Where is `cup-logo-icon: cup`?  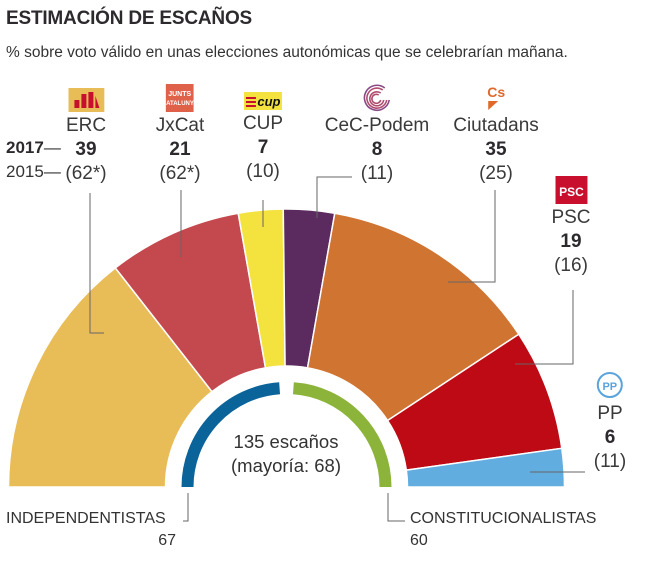
cup-logo-icon: cup is located at coordinates (263, 101).